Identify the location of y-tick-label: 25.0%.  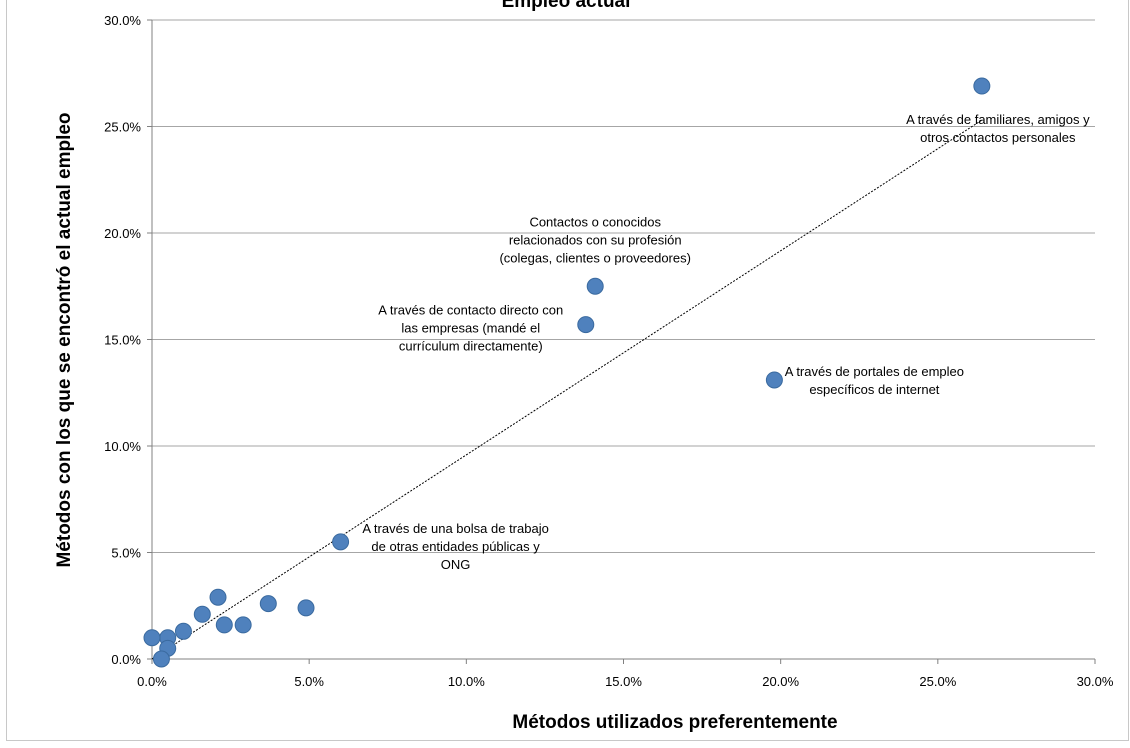
(122, 127).